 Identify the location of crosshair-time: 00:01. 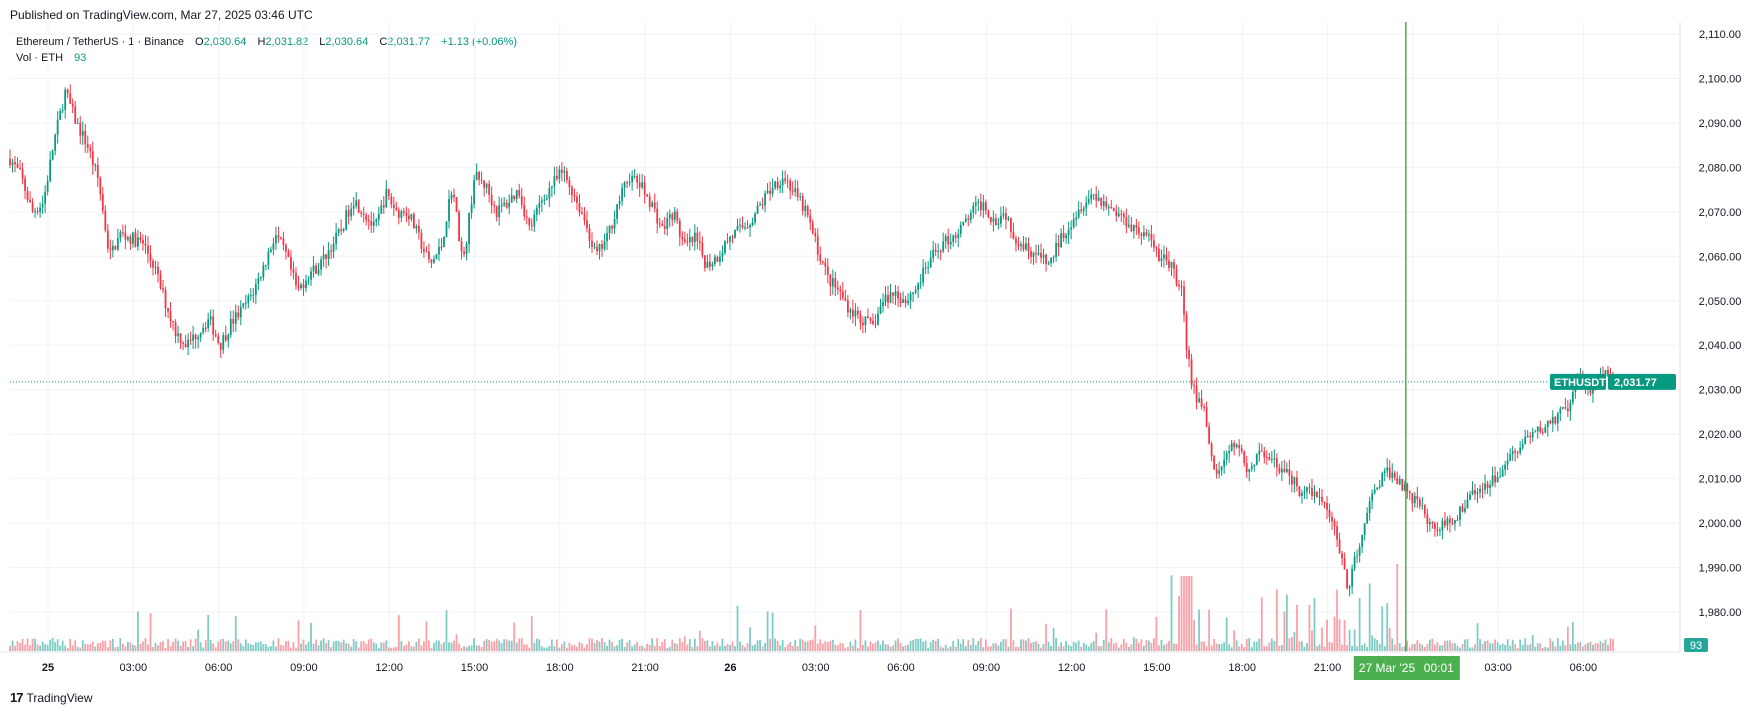
(1439, 668).